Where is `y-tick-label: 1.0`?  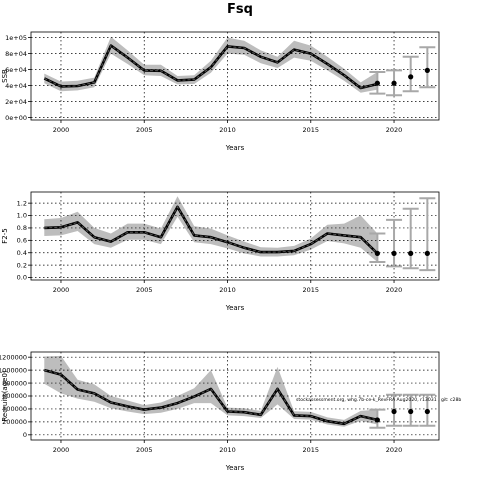 y-tick-label: 1.0 is located at coordinates (22, 216).